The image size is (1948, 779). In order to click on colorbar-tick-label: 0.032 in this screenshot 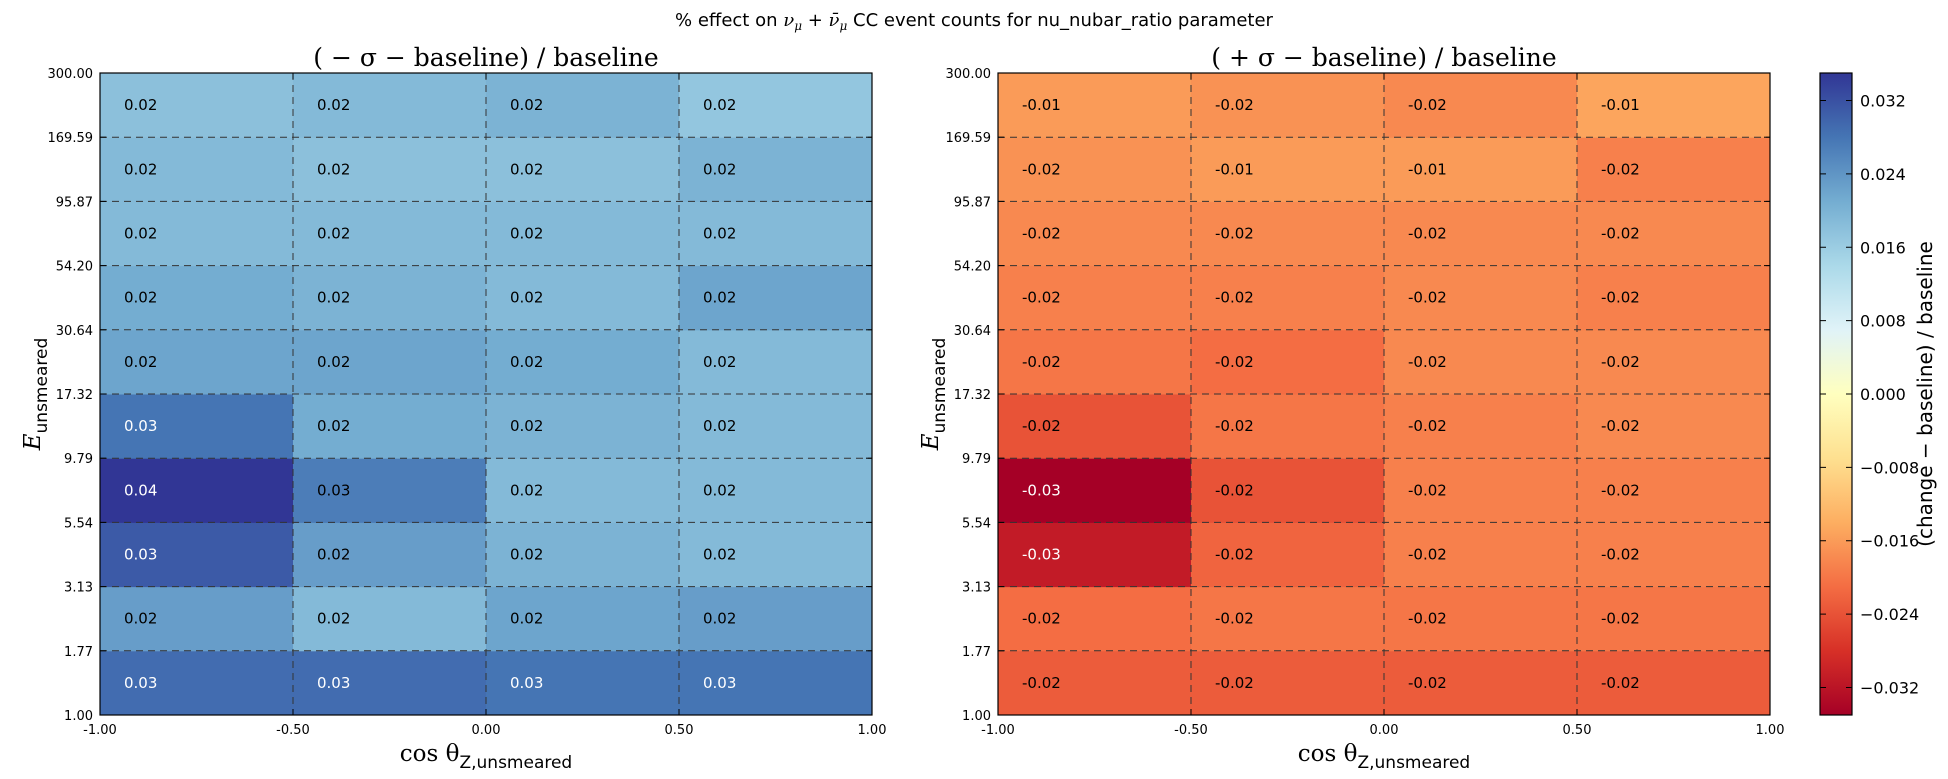, I will do `click(1883, 101)`.